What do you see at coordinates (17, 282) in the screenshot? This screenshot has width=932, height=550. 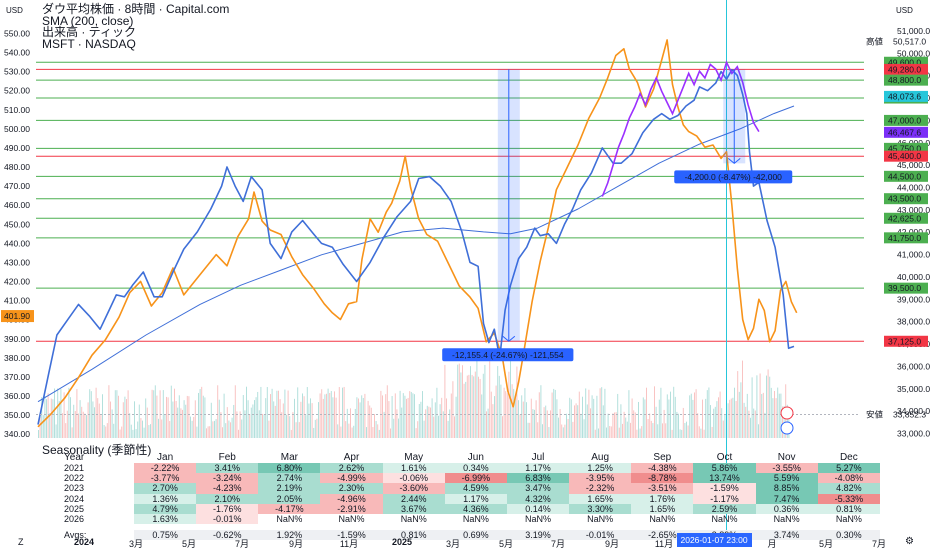 I see `left-tick-label: 420.00` at bounding box center [17, 282].